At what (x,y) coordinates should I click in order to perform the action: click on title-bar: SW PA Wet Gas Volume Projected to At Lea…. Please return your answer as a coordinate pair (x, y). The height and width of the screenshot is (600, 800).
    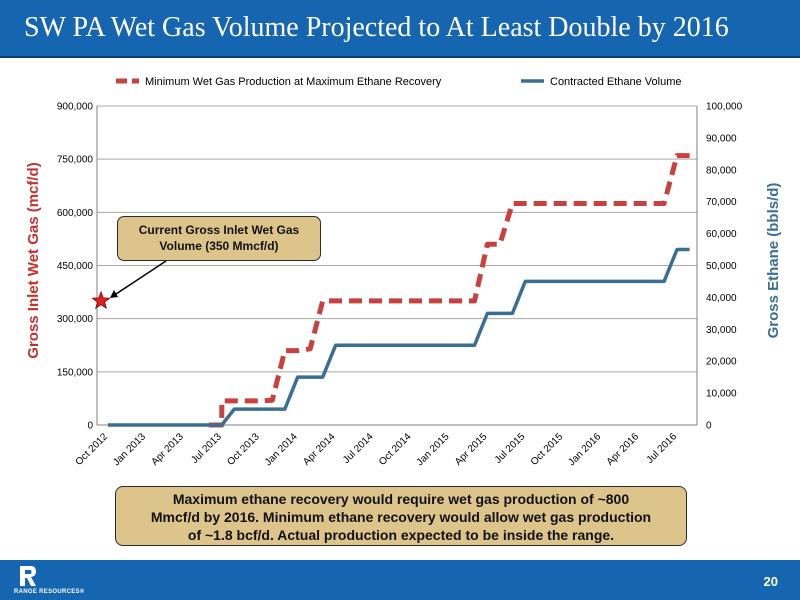
    Looking at the image, I should click on (400, 28).